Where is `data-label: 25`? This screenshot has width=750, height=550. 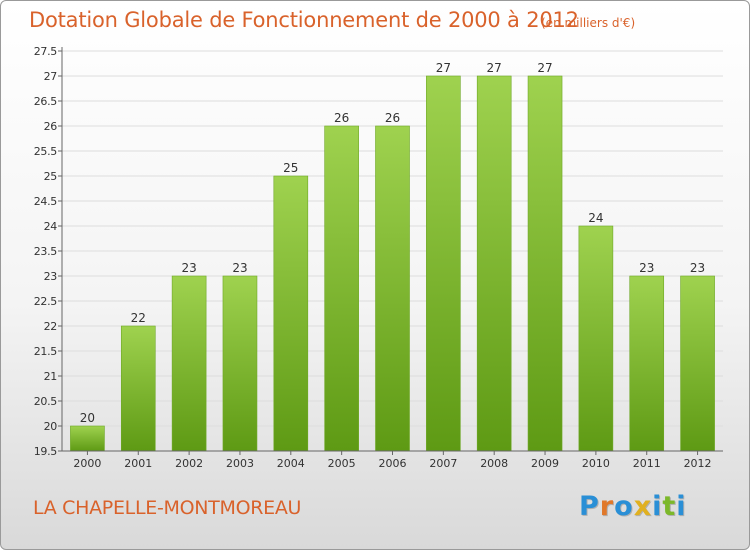
data-label: 25 is located at coordinates (290, 168).